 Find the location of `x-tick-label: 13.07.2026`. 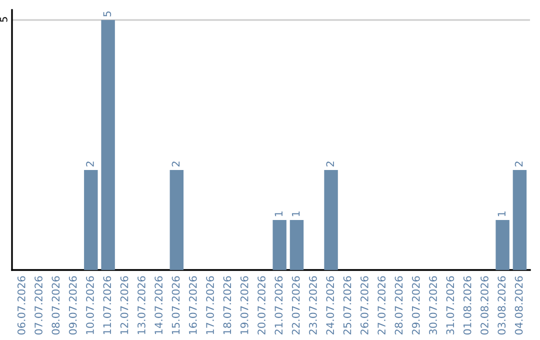

x-tick-label: 13.07.2026 is located at coordinates (142, 305).